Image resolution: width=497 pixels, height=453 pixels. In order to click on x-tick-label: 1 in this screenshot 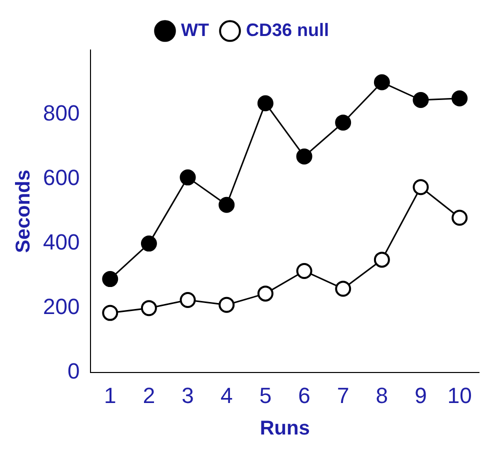, I will do `click(110, 395)`.